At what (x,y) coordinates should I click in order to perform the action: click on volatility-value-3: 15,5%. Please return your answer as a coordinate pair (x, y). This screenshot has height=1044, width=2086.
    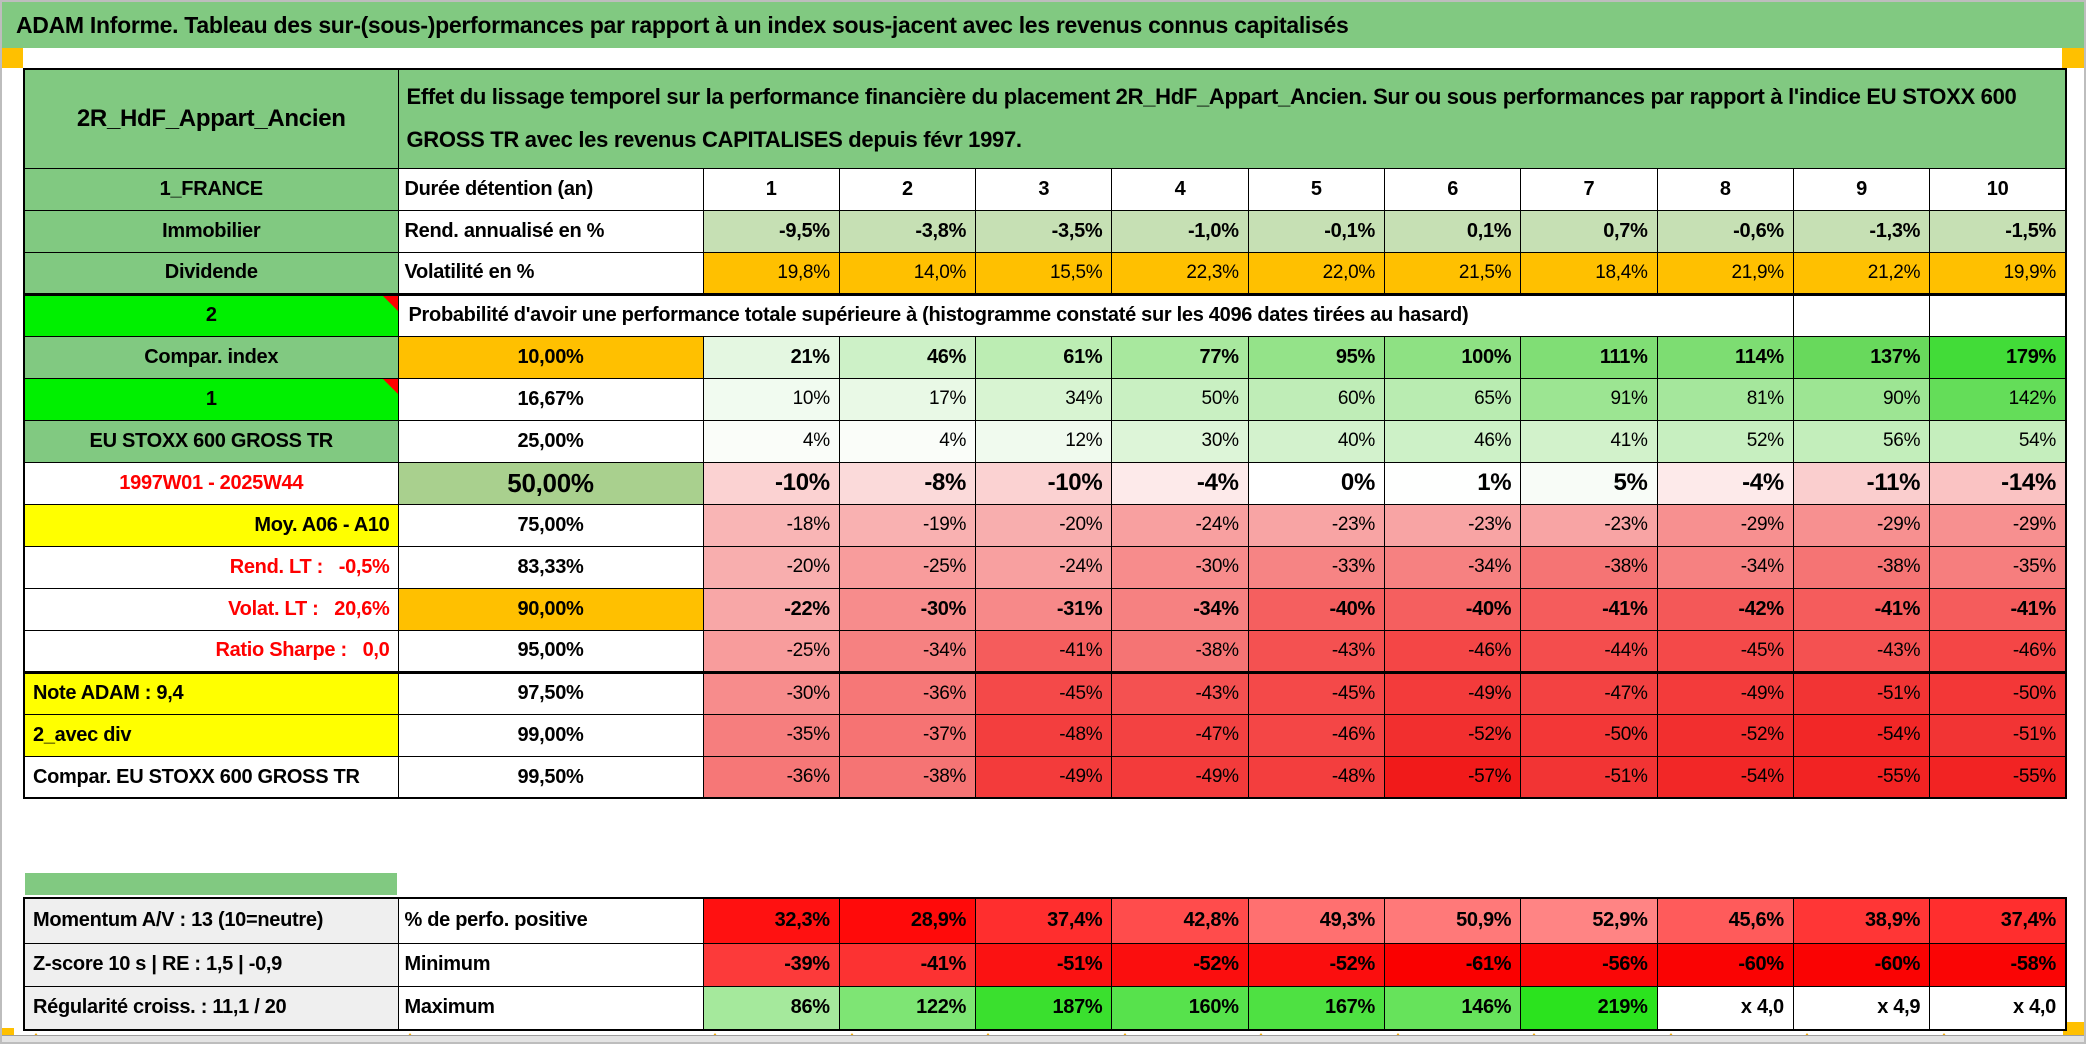
    Looking at the image, I should click on (1044, 273).